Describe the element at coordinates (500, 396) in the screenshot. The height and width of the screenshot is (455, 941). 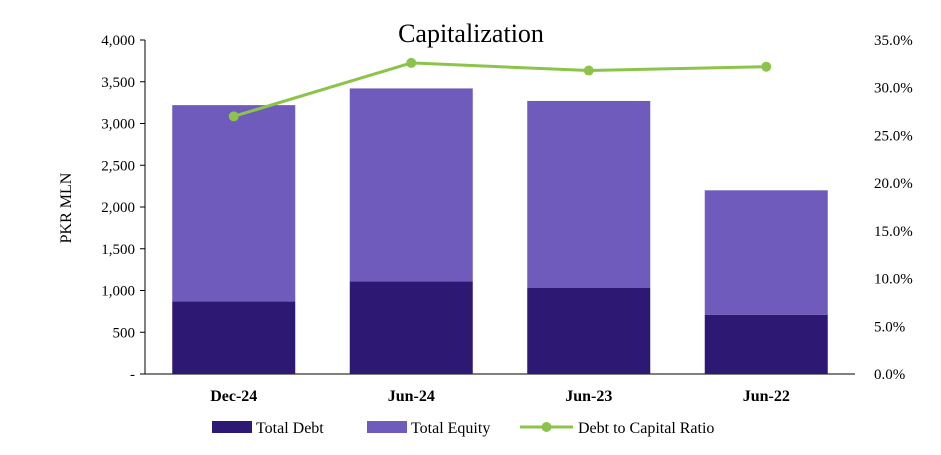
I see `x-tick-labels: Dec-24 Jun-24 Jun-23 Jun-22` at that location.